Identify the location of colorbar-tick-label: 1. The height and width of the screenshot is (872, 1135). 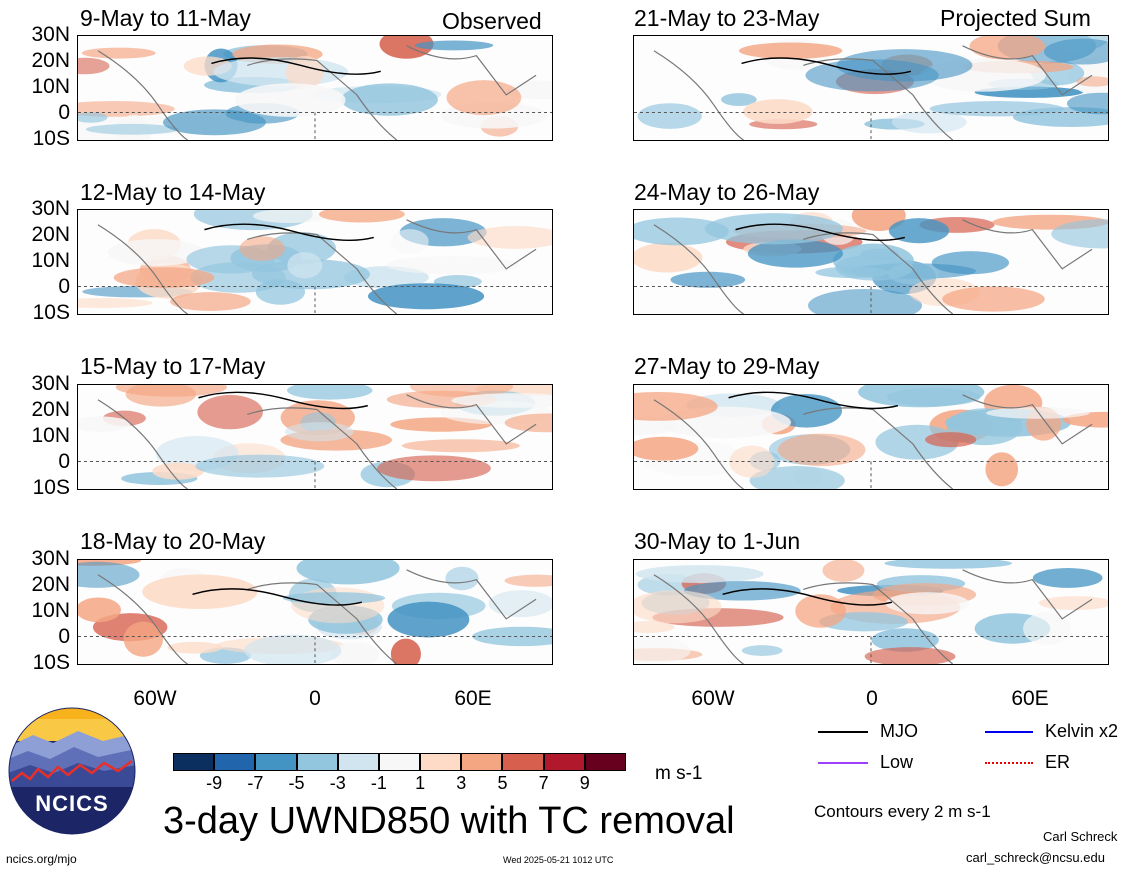
(420, 783).